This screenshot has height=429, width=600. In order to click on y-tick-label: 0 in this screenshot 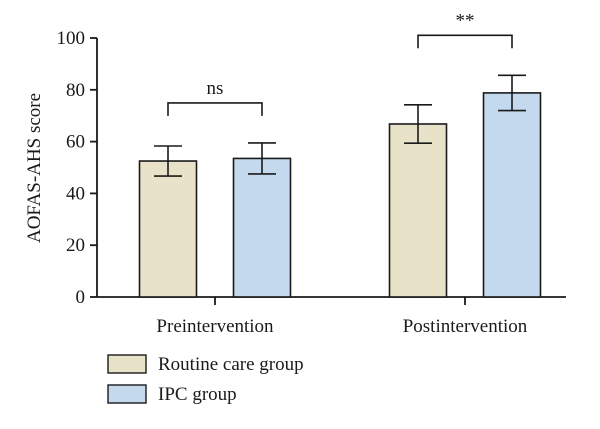, I will do `click(81, 297)`.